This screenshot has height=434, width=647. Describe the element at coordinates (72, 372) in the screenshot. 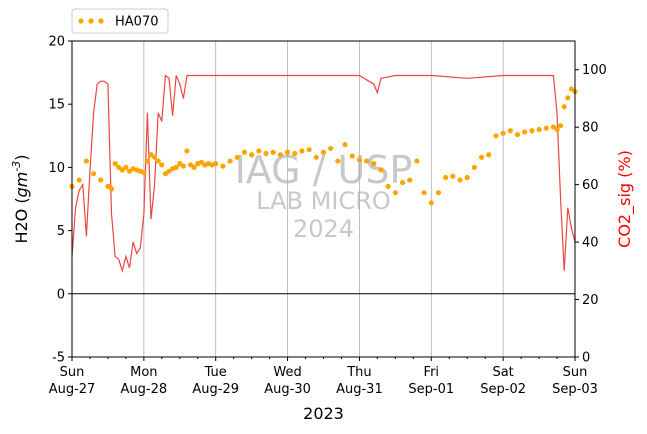

I see `x-tick-label-top-0: Sun` at that location.